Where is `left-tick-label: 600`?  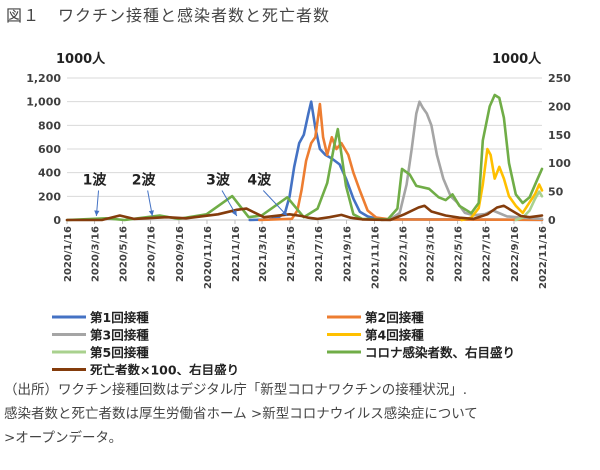
left-tick-label: 600 is located at coordinates (49, 149).